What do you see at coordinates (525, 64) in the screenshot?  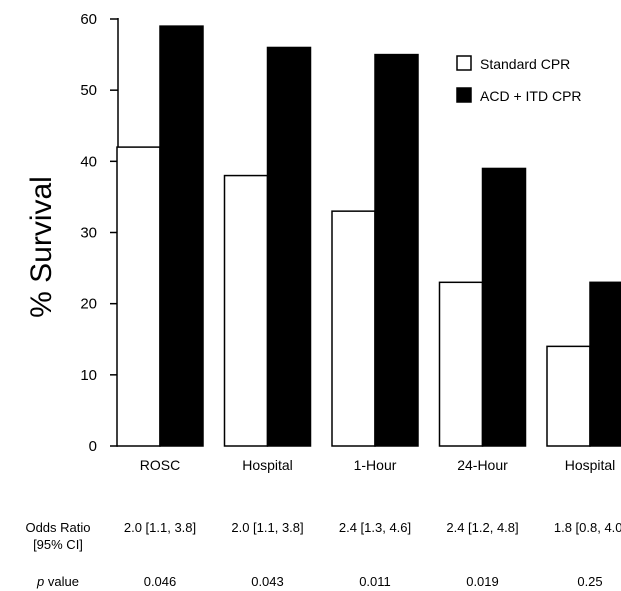 I see `legend-label: Standard CPR` at bounding box center [525, 64].